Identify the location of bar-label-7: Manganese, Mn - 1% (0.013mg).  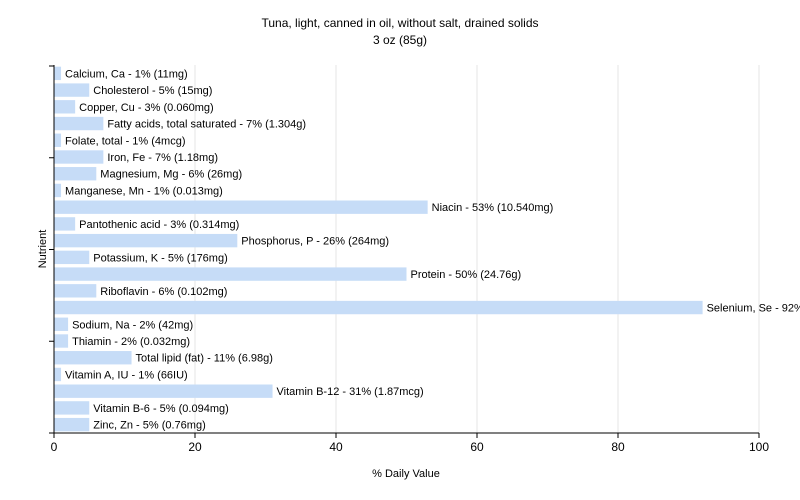
(144, 191).